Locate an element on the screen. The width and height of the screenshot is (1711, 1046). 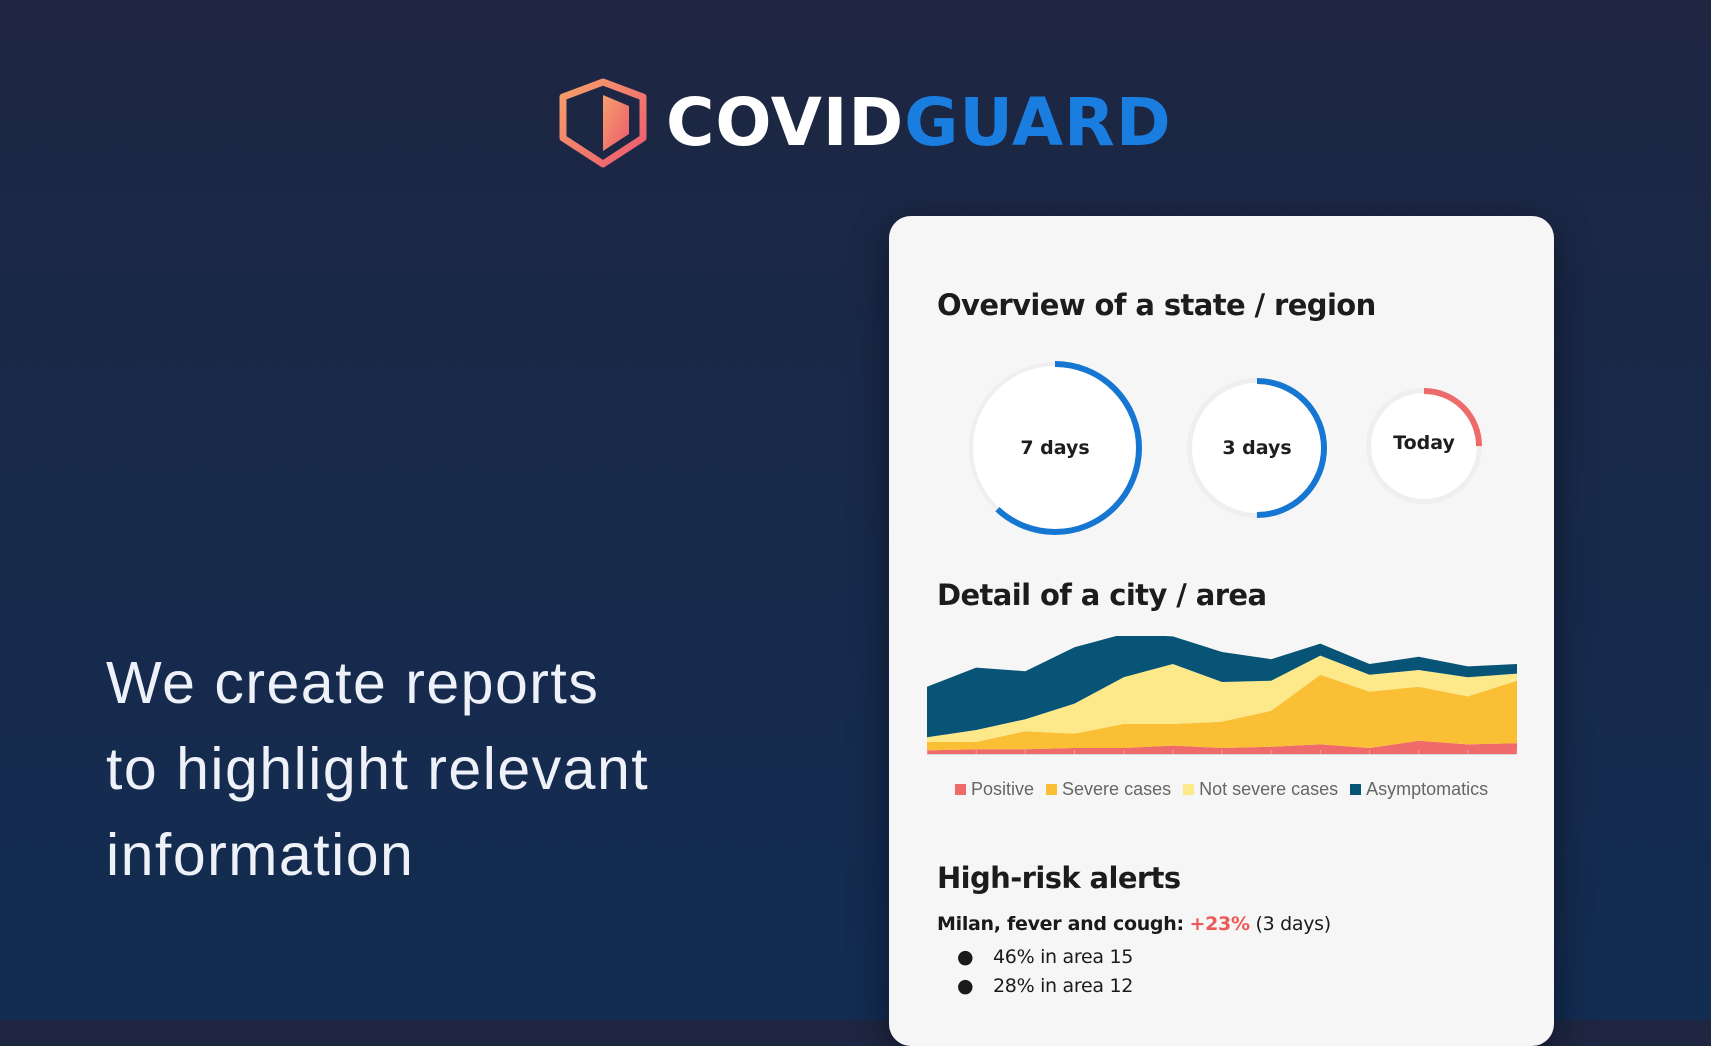
legend-swatch-asymptomatics is located at coordinates (1356, 789).